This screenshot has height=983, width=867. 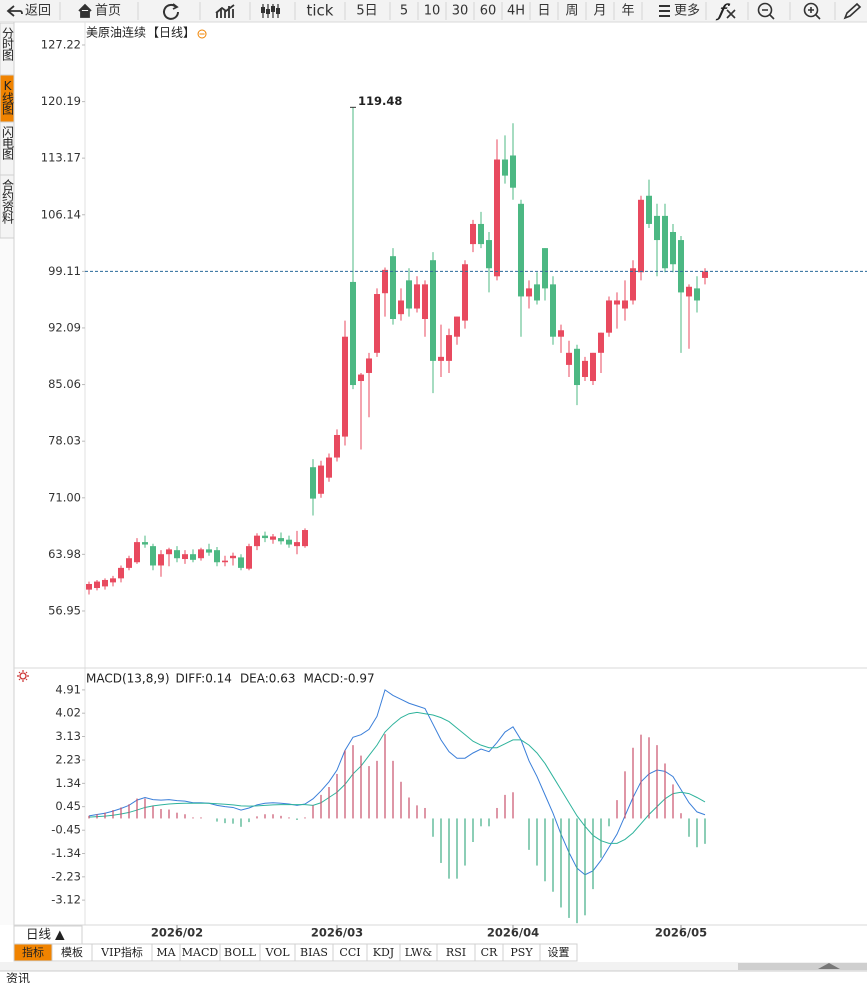 What do you see at coordinates (521, 952) in the screenshot?
I see `indicator-tab: PSY` at bounding box center [521, 952].